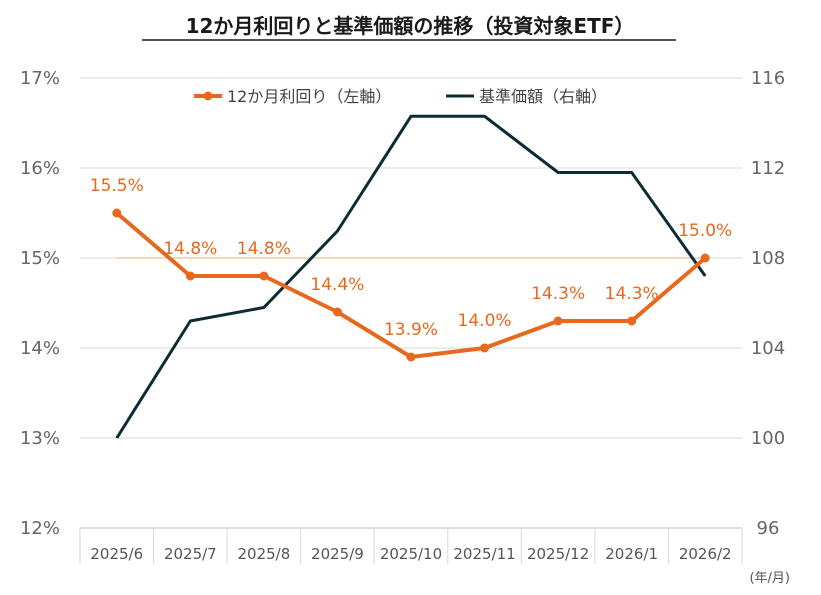 The width and height of the screenshot is (821, 595). What do you see at coordinates (40, 528) in the screenshot?
I see `left-axis-tick: 12%` at bounding box center [40, 528].